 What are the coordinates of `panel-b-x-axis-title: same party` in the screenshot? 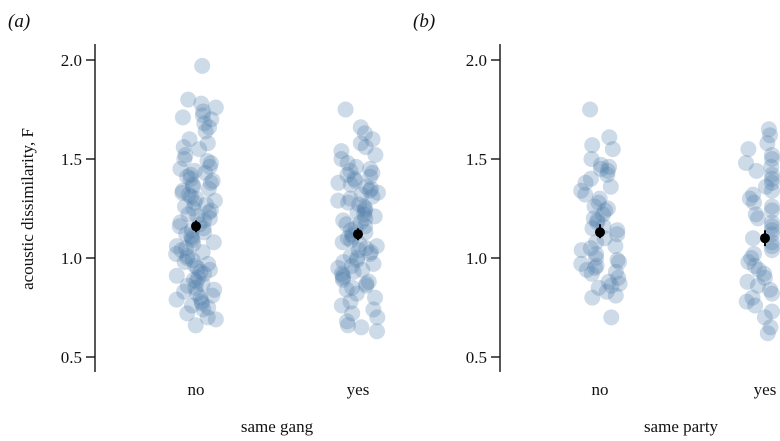 It's located at (681, 426).